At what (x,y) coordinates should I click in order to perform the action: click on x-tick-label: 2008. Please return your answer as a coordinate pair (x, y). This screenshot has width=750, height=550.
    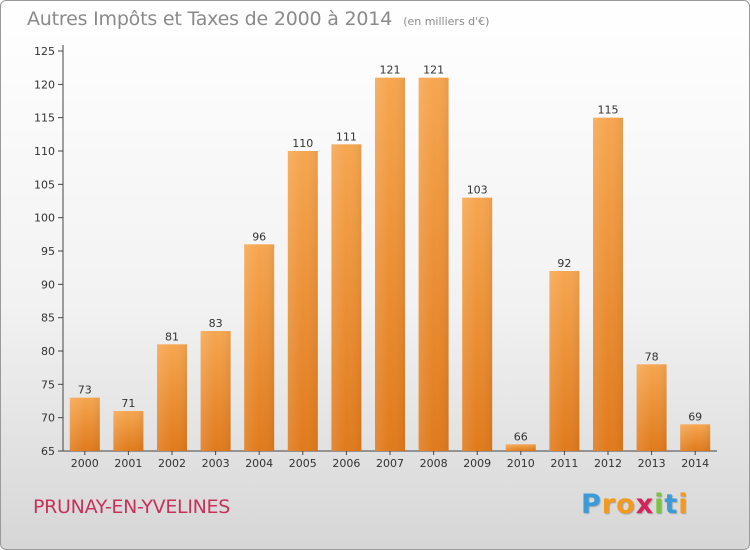
    Looking at the image, I should click on (434, 463).